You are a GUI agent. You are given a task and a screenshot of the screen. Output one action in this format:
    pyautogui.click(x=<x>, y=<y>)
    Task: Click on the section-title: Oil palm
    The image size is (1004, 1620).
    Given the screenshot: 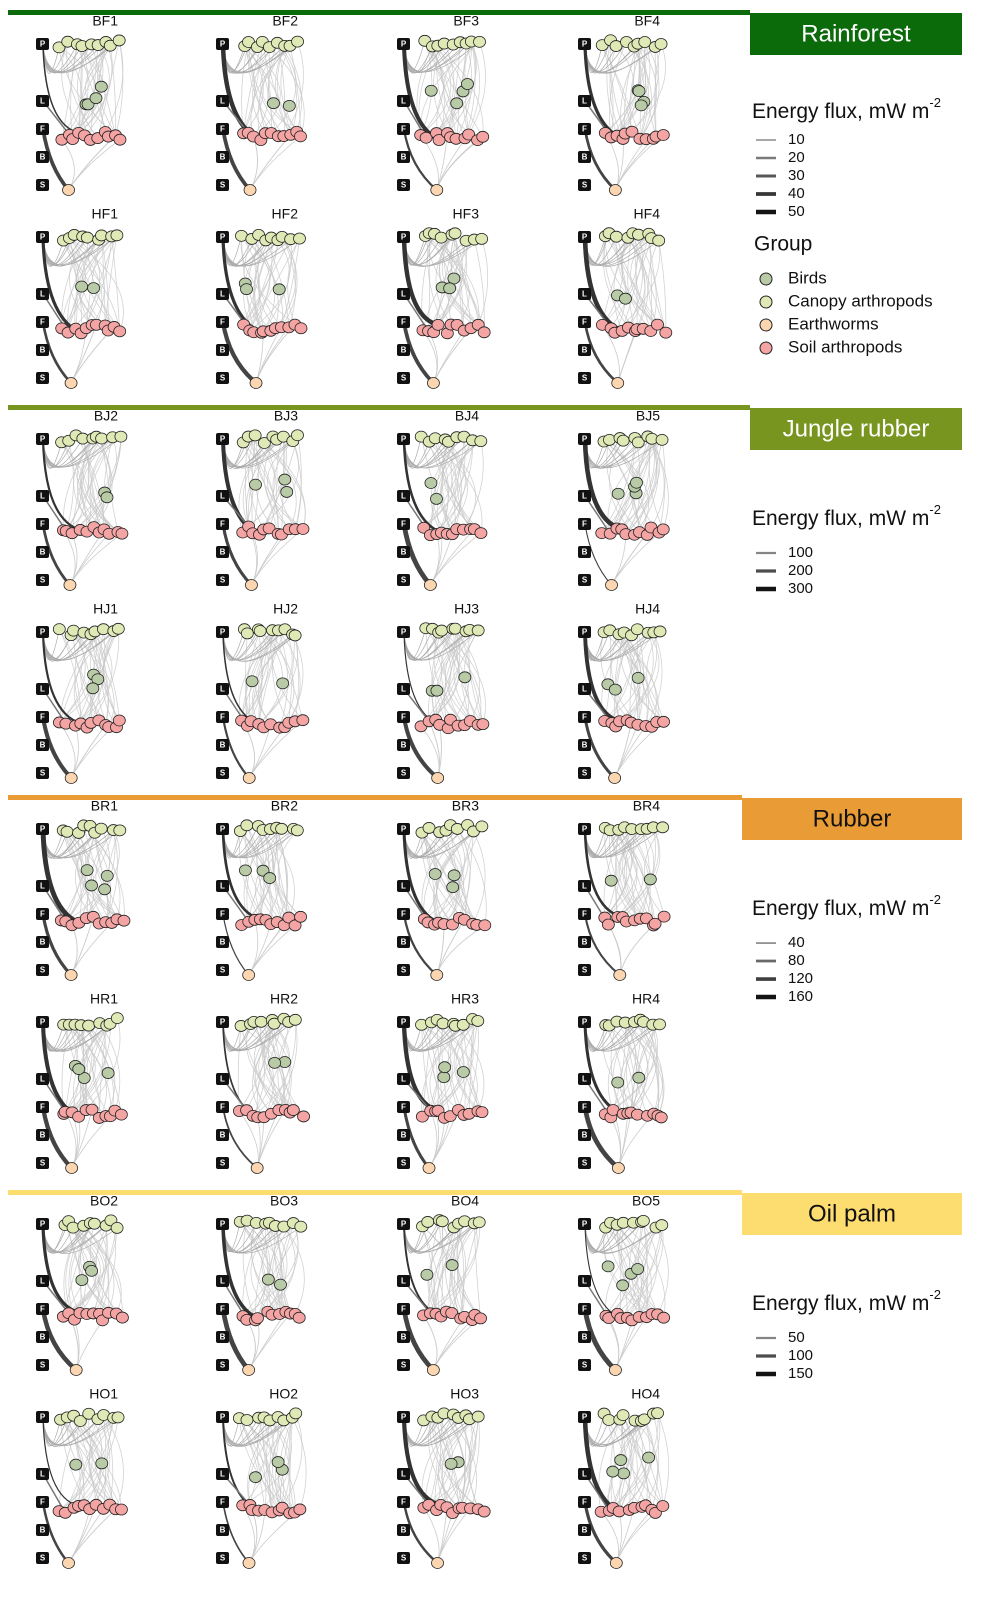 What is the action you would take?
    pyautogui.click(x=852, y=1213)
    